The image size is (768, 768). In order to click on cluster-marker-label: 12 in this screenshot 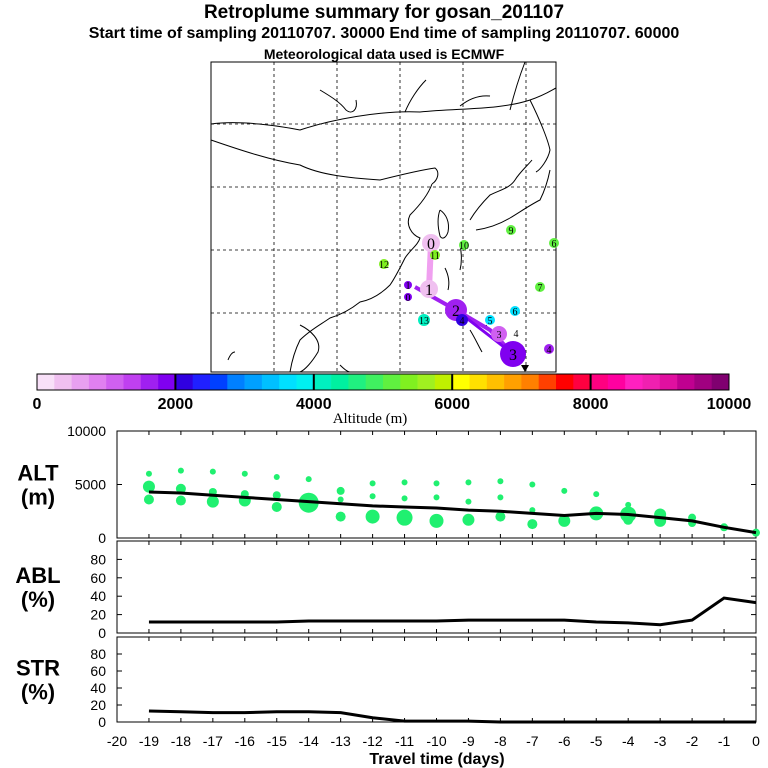, I will do `click(384, 265)`.